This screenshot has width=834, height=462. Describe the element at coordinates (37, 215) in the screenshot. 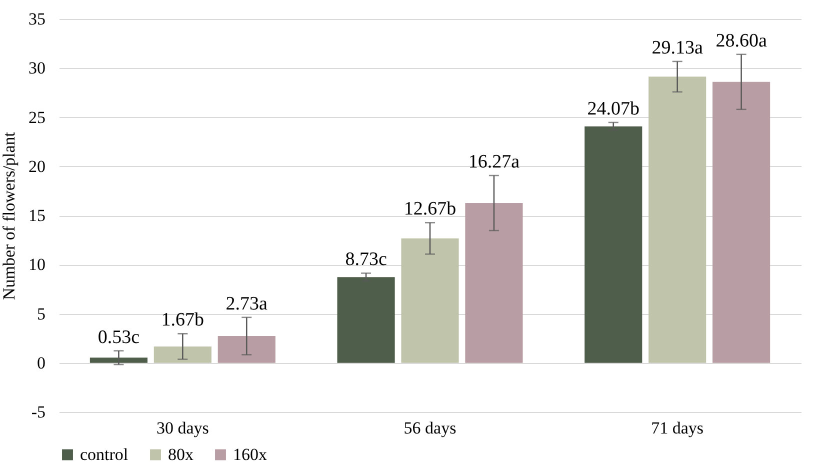

I see `y-tick-label: 15` at that location.